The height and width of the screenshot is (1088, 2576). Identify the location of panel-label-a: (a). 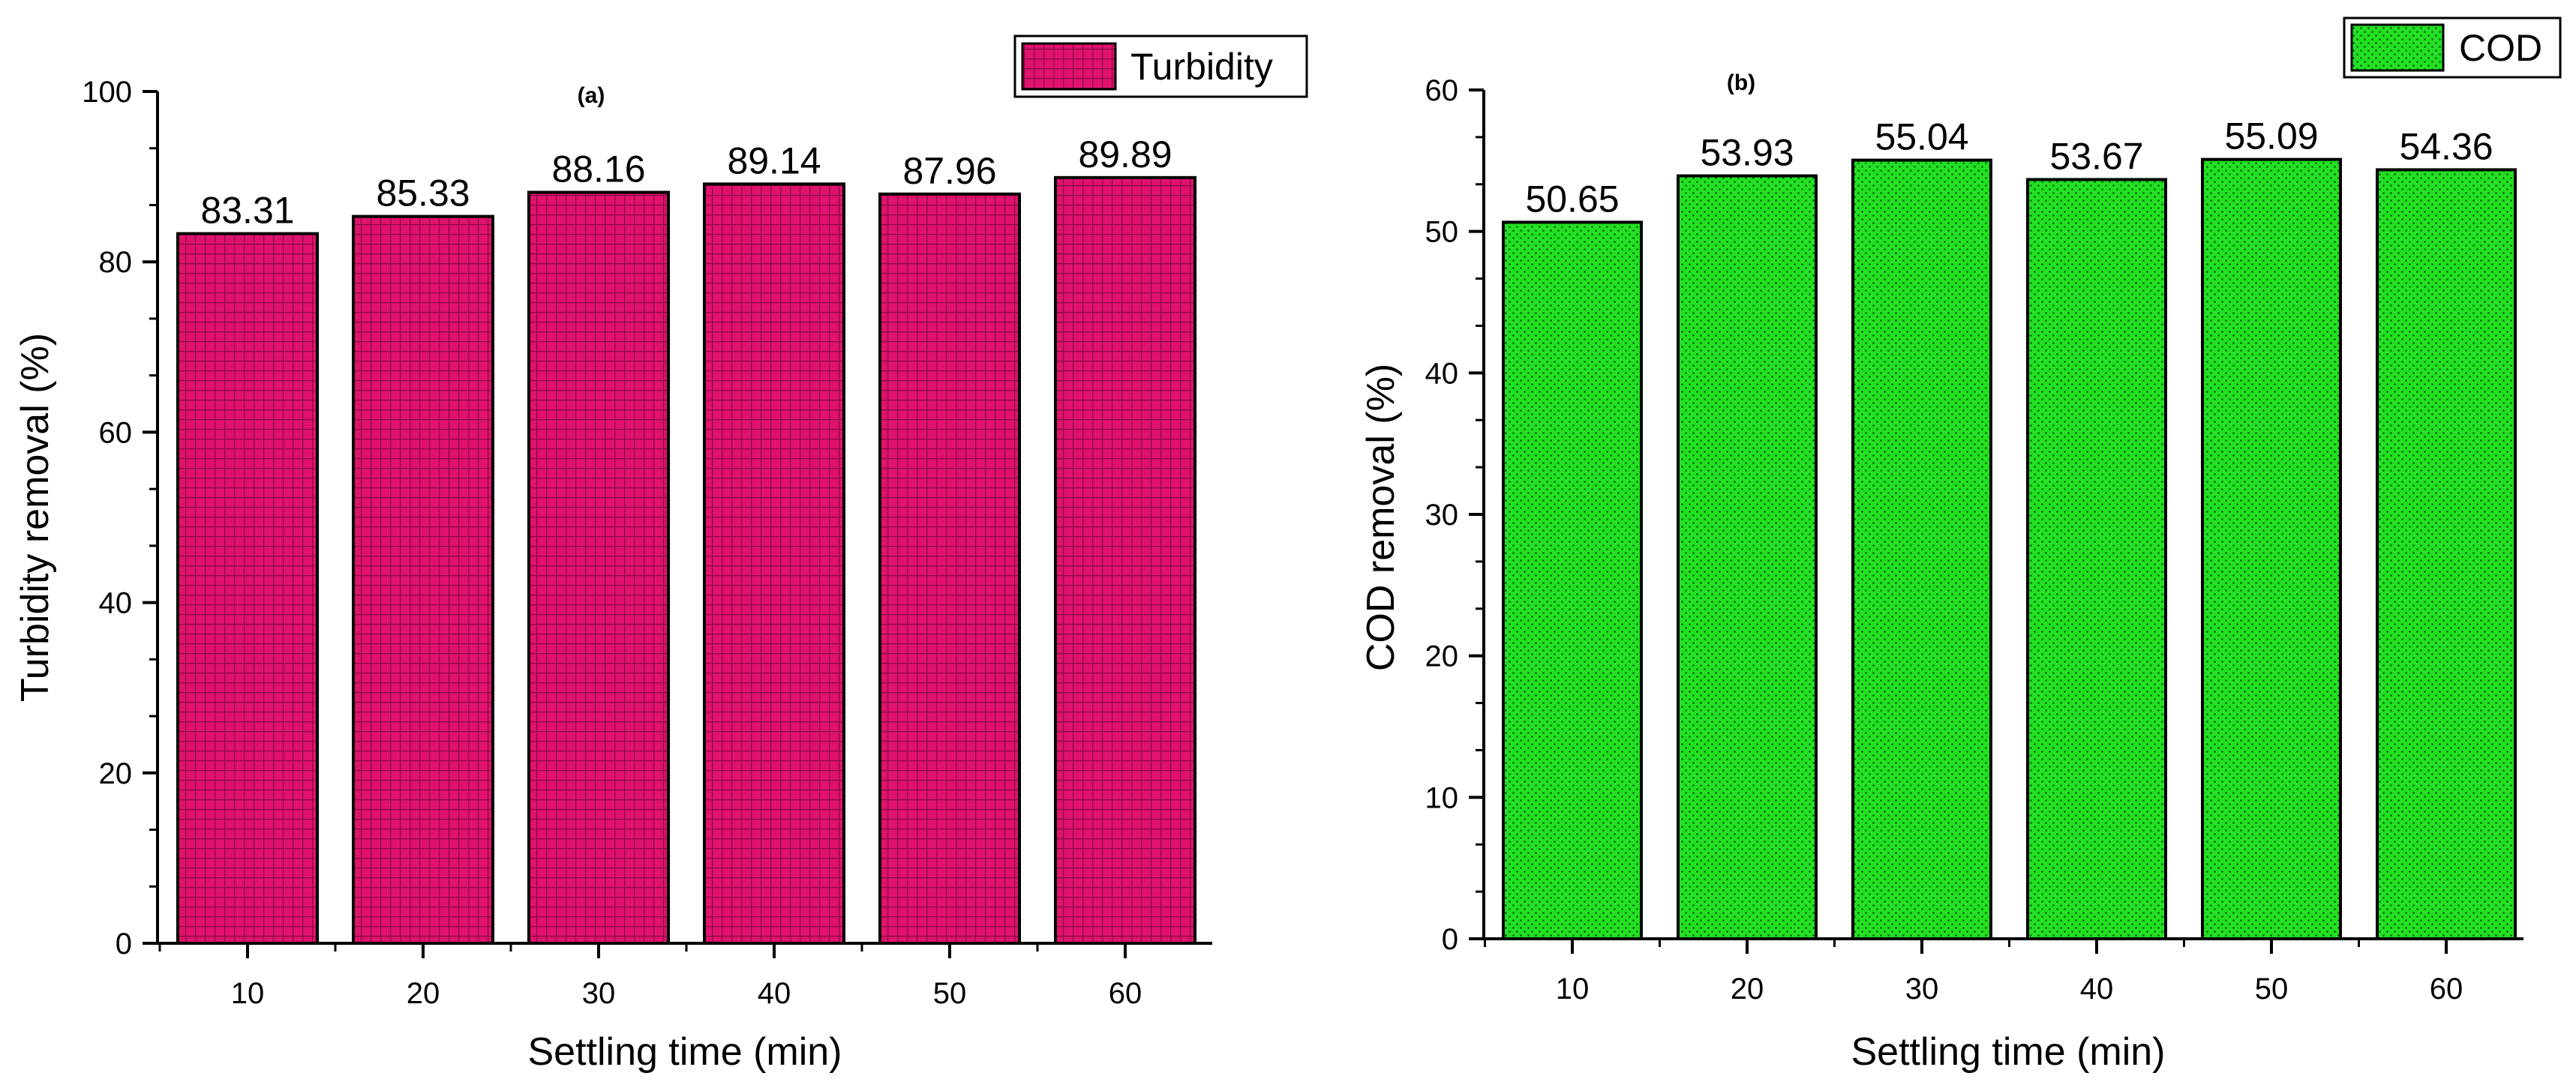
(591, 96).